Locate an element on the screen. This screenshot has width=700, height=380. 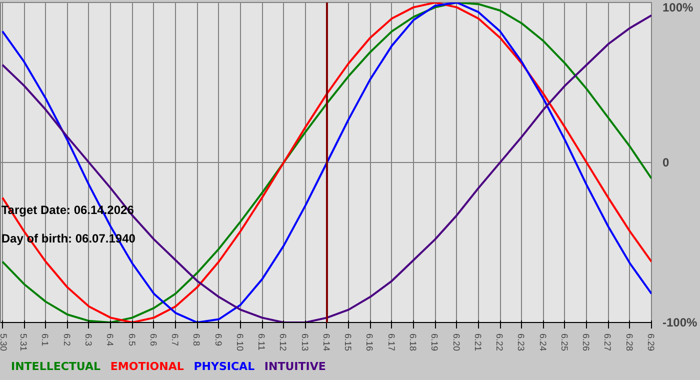
x-tick-label: 6.12 is located at coordinates (283, 343).